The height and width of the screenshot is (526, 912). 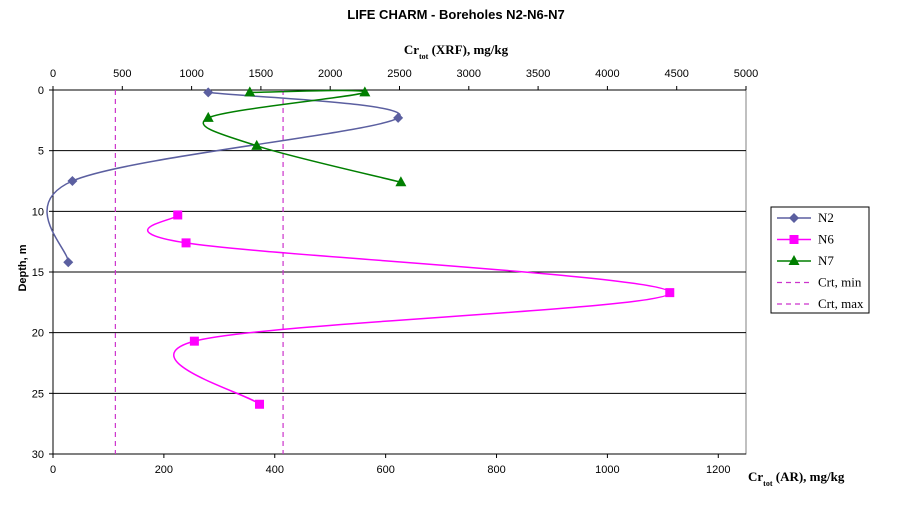 I want to click on bottom-tick-label: 600, so click(x=385, y=470).